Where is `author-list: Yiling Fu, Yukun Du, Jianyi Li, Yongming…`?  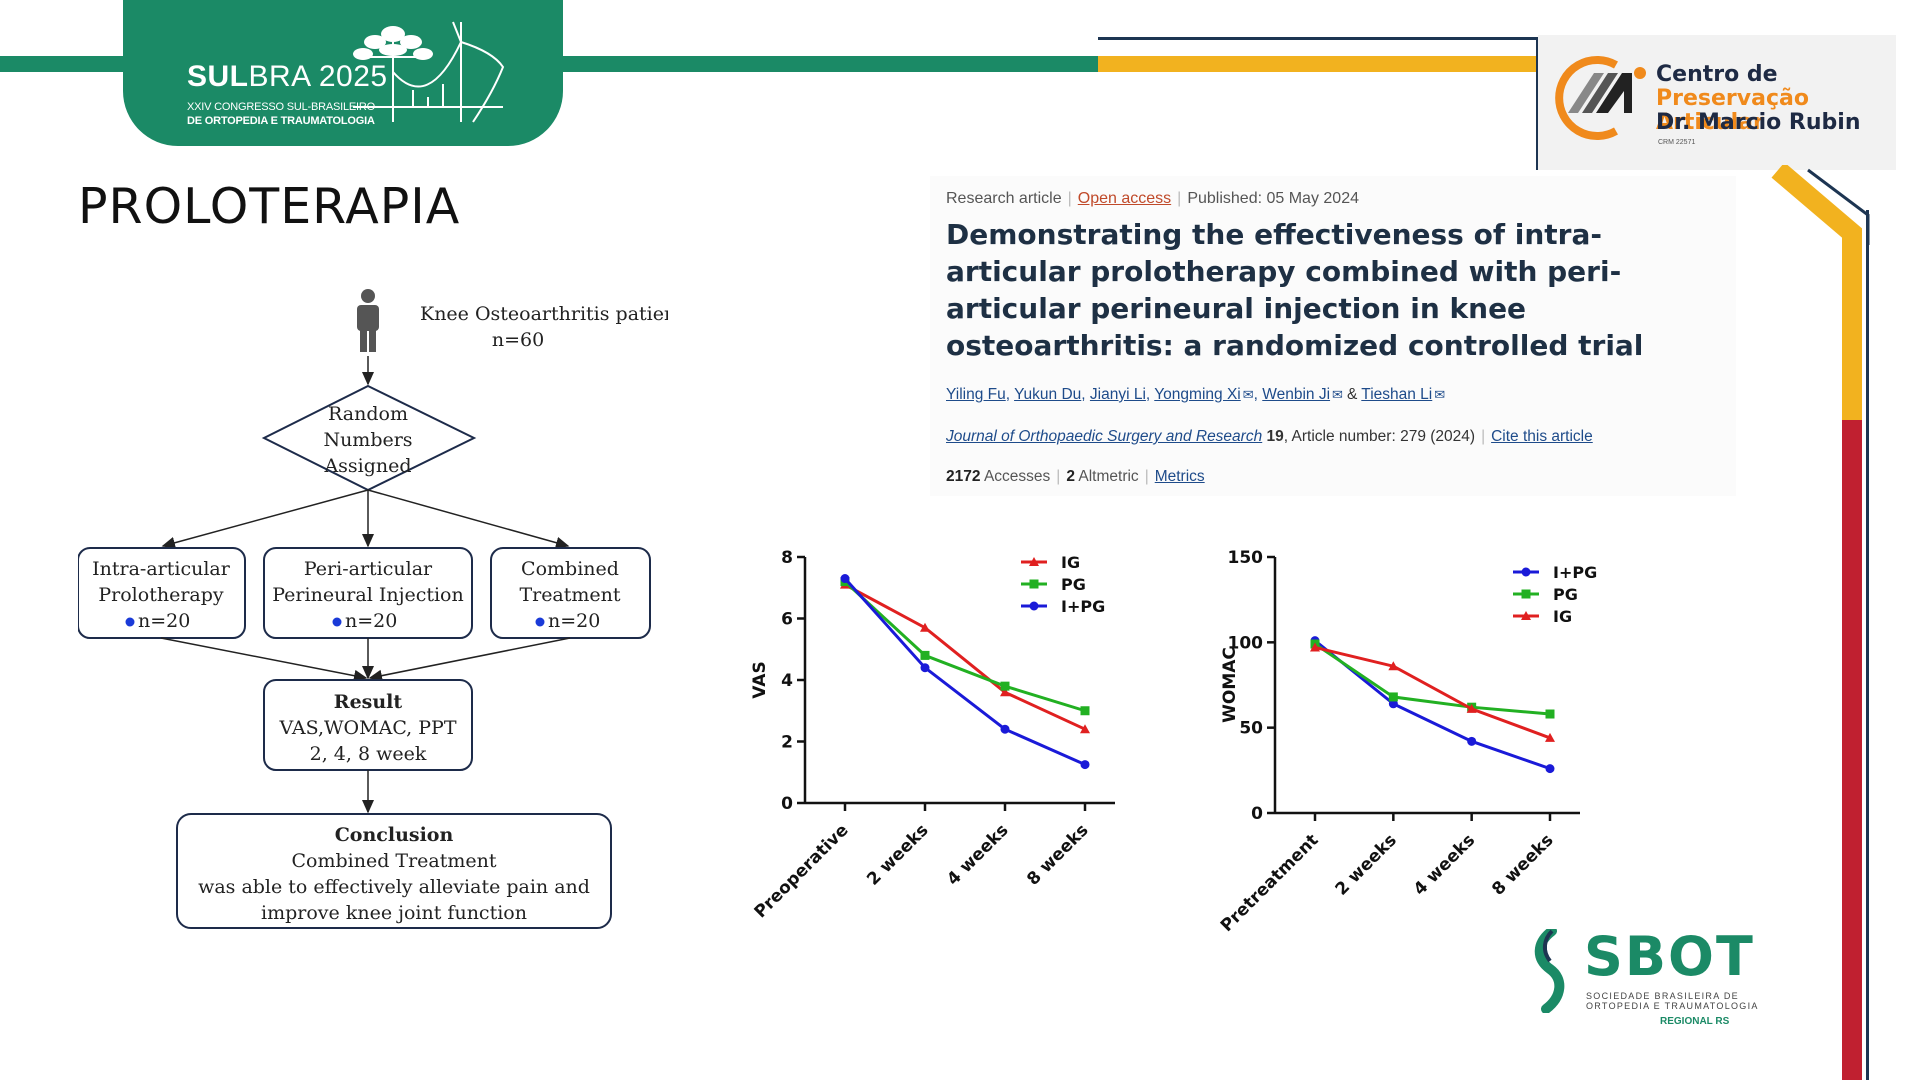 author-list: Yiling Fu, Yukun Du, Jianyi Li, Yongming… is located at coordinates (1196, 394).